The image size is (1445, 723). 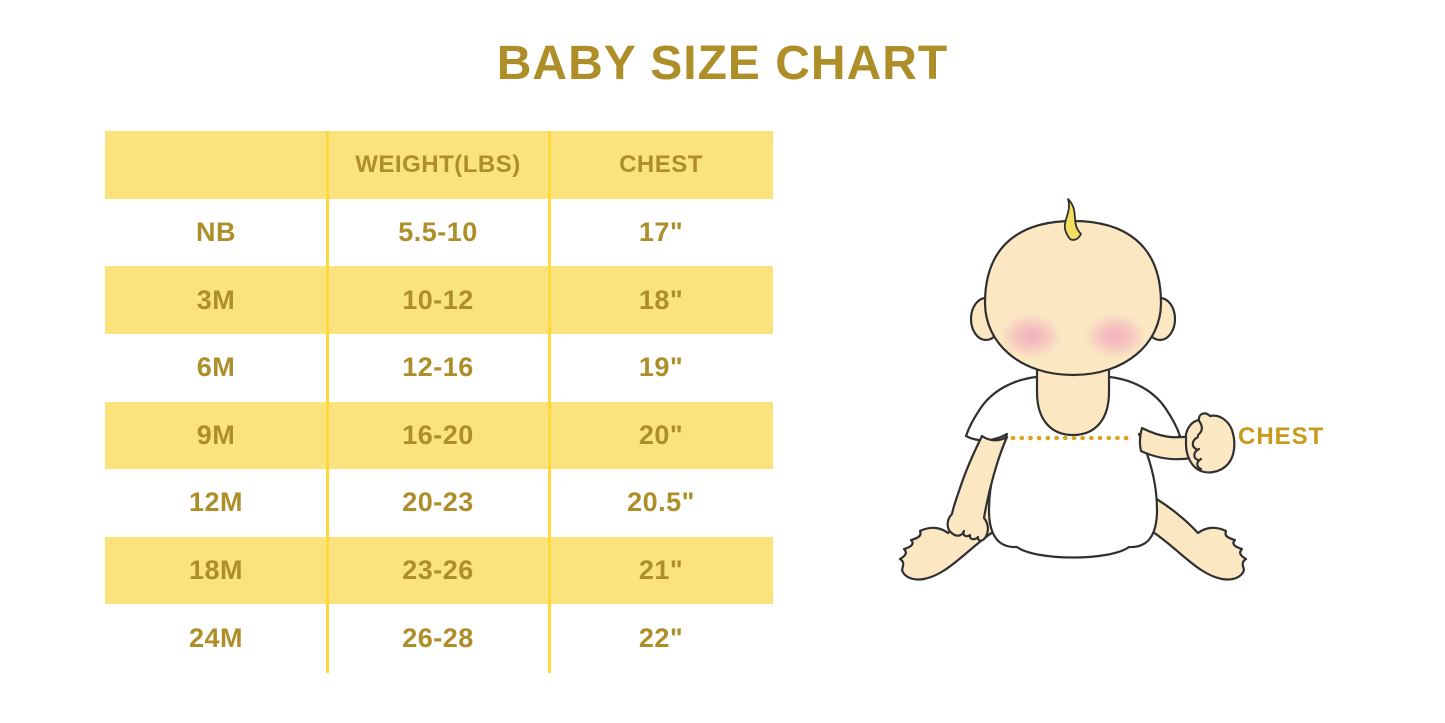 I want to click on cell-chest: 18", so click(x=661, y=299).